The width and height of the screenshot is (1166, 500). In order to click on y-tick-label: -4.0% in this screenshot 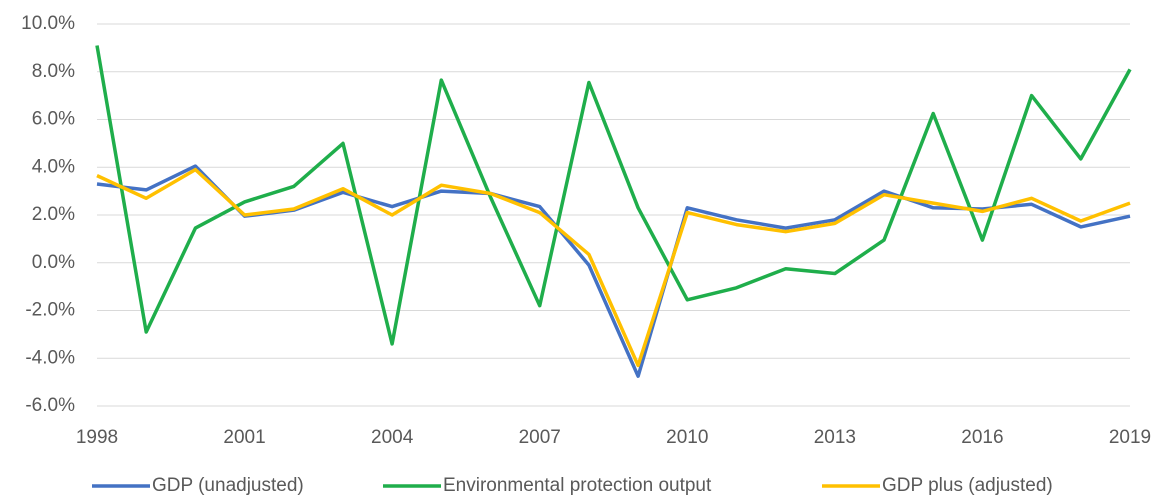, I will do `click(50, 357)`.